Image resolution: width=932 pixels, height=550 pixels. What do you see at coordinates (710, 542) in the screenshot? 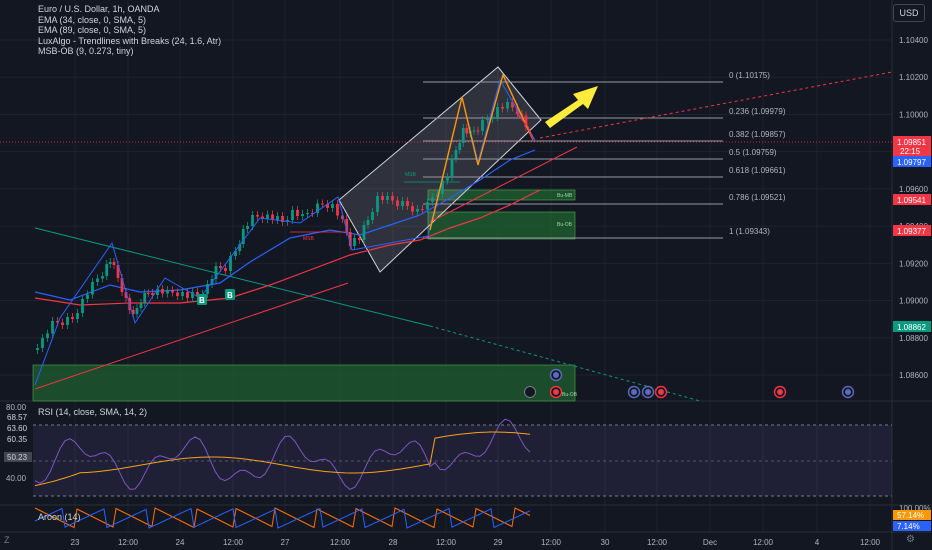
I see `time-tick-label: Dec` at bounding box center [710, 542].